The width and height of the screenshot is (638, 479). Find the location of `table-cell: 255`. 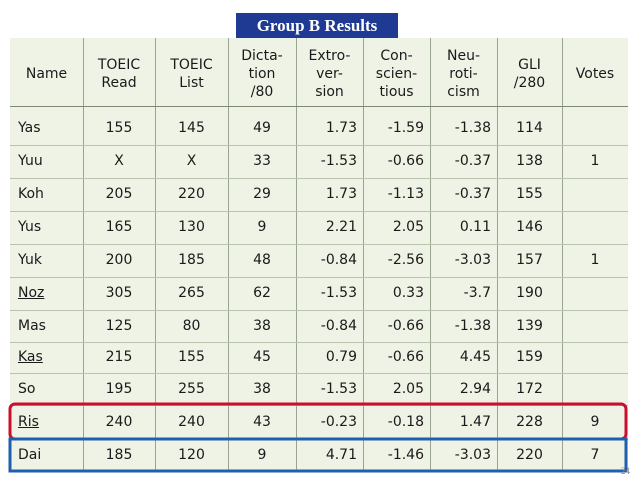

table-cell: 255 is located at coordinates (191, 388).